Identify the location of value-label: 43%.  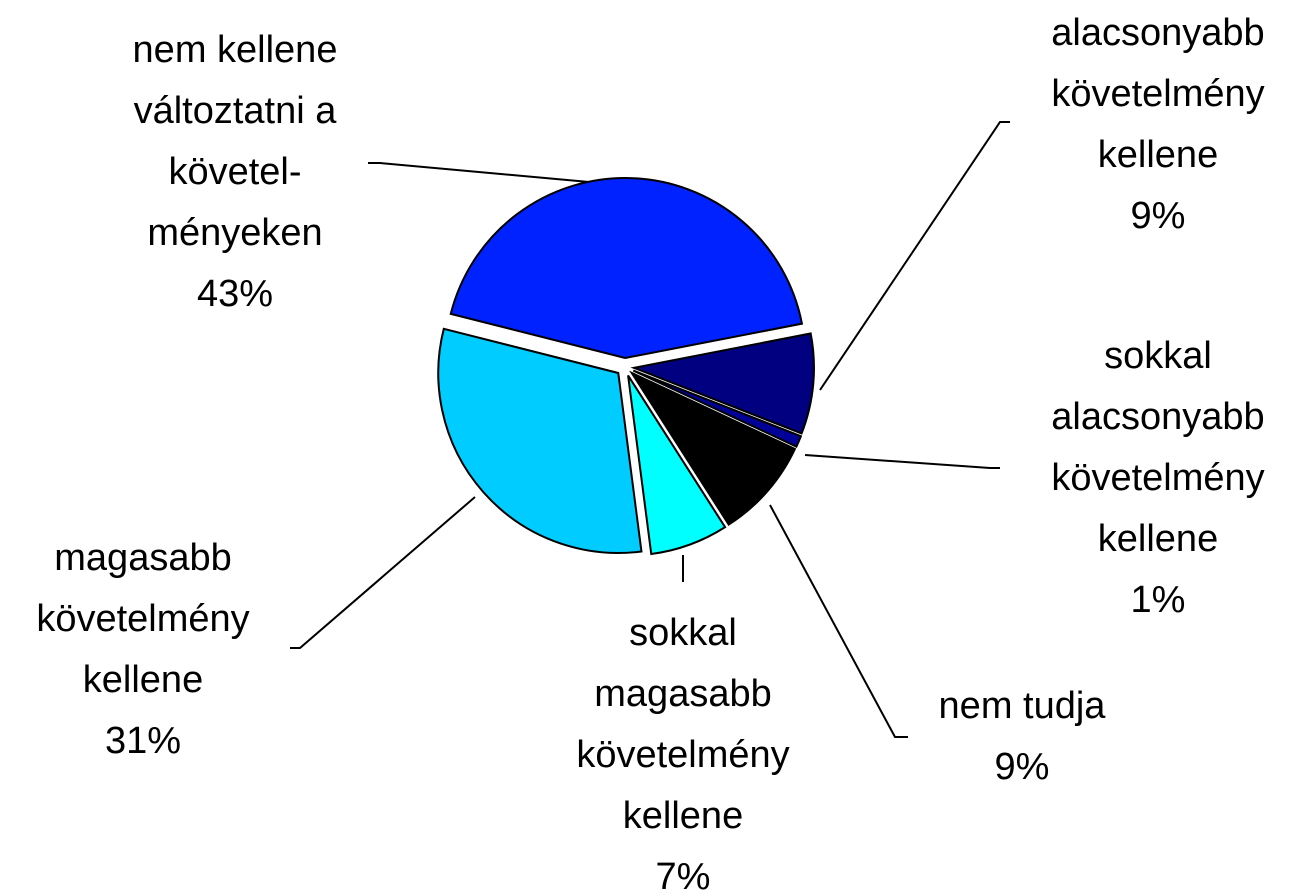
(235, 294).